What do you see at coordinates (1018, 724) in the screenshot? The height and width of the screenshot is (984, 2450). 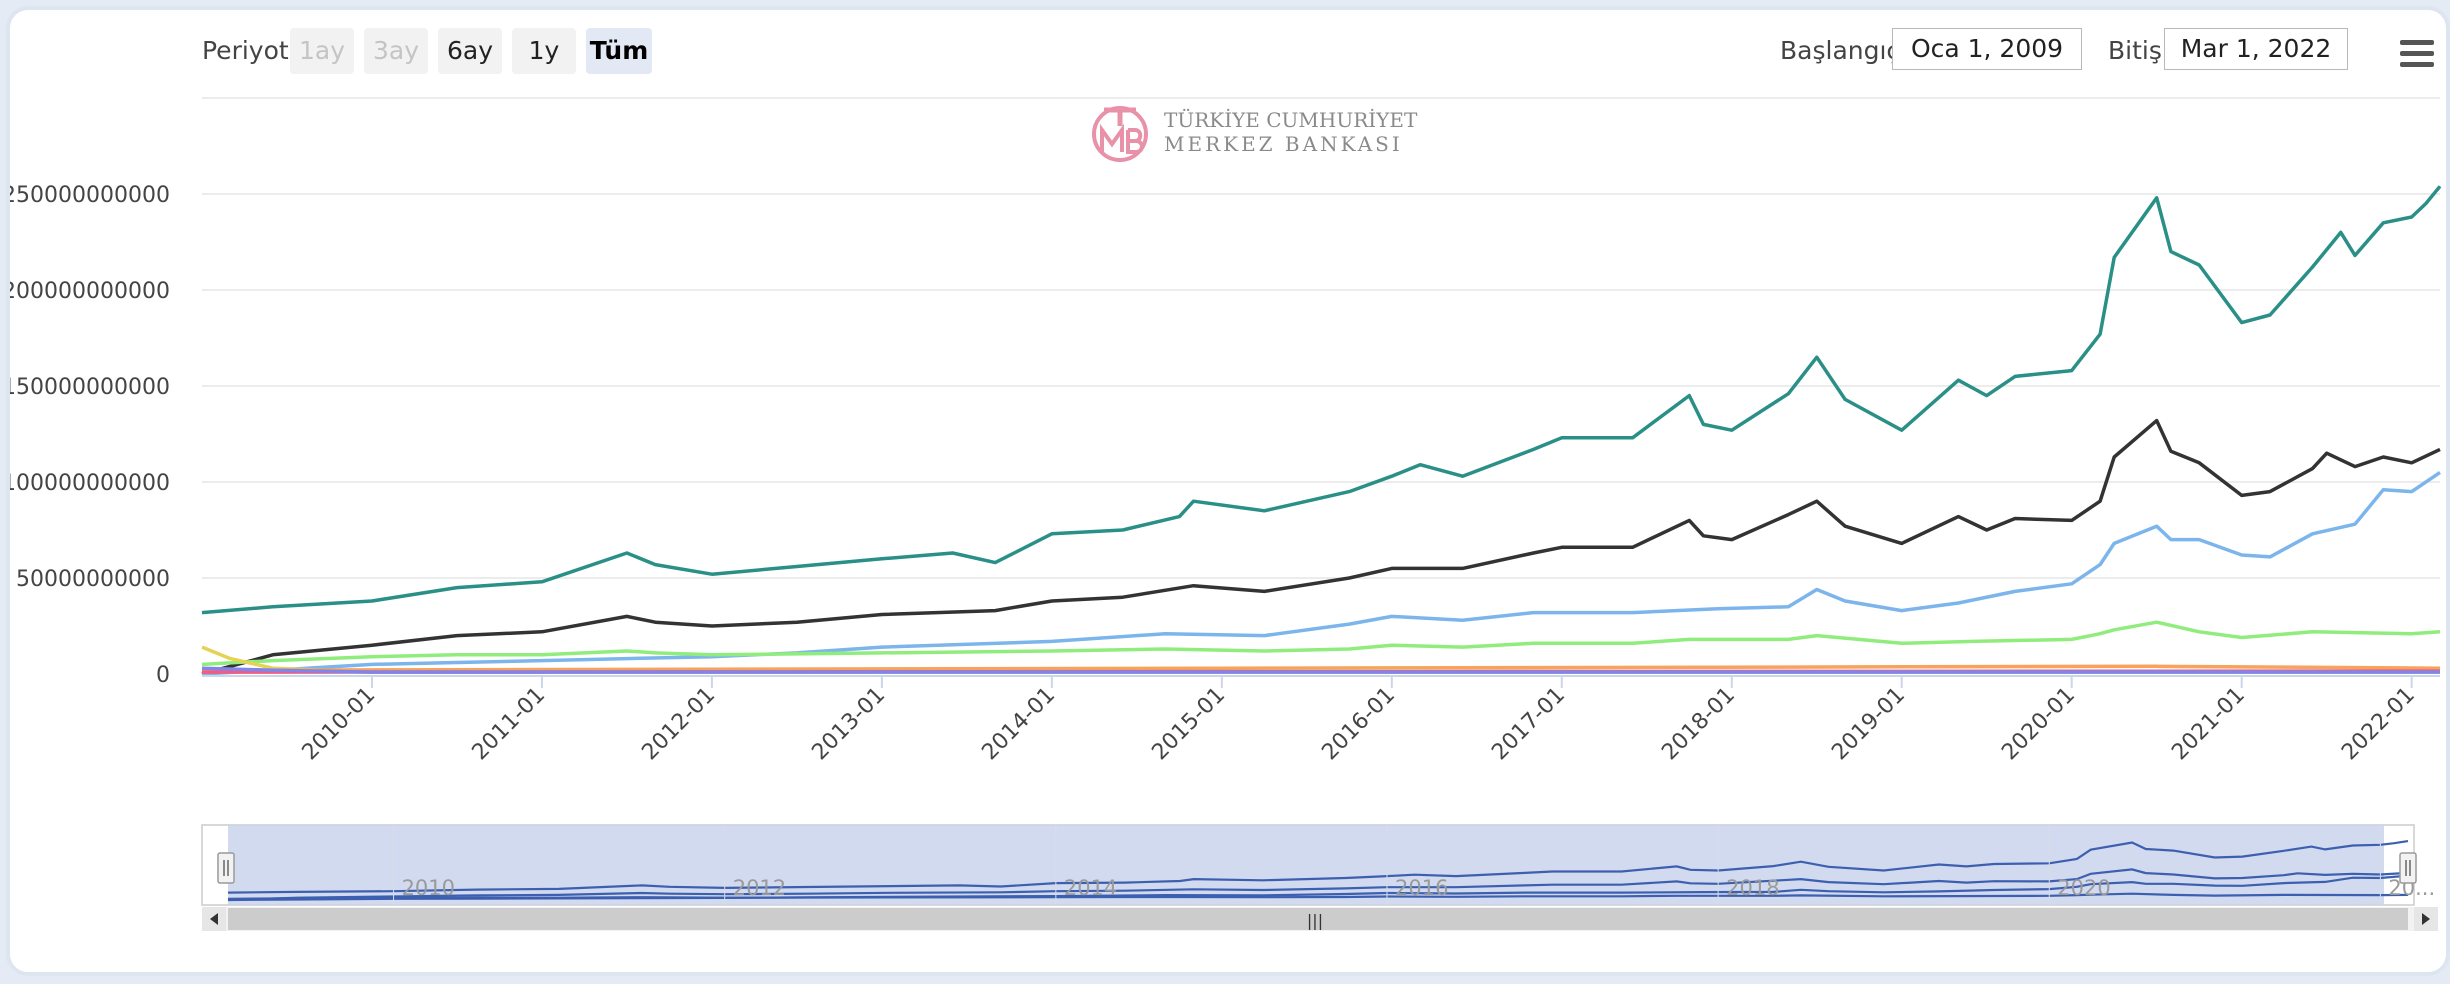 I see `x-tick-label: 2014-01` at bounding box center [1018, 724].